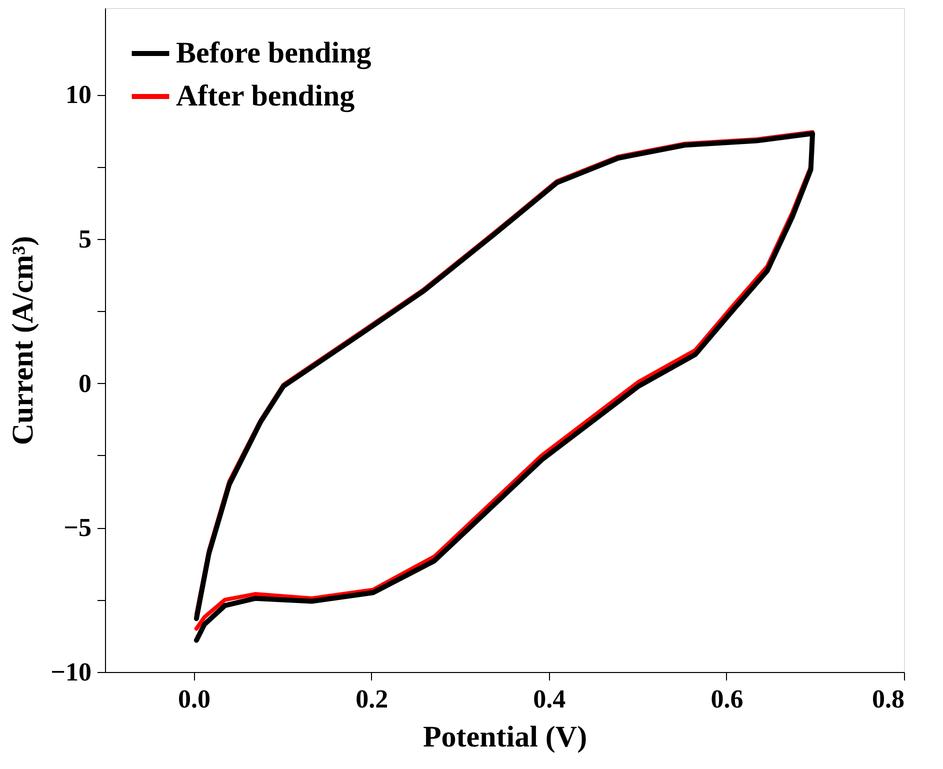  What do you see at coordinates (265, 96) in the screenshot?
I see `legend-label: After bending` at bounding box center [265, 96].